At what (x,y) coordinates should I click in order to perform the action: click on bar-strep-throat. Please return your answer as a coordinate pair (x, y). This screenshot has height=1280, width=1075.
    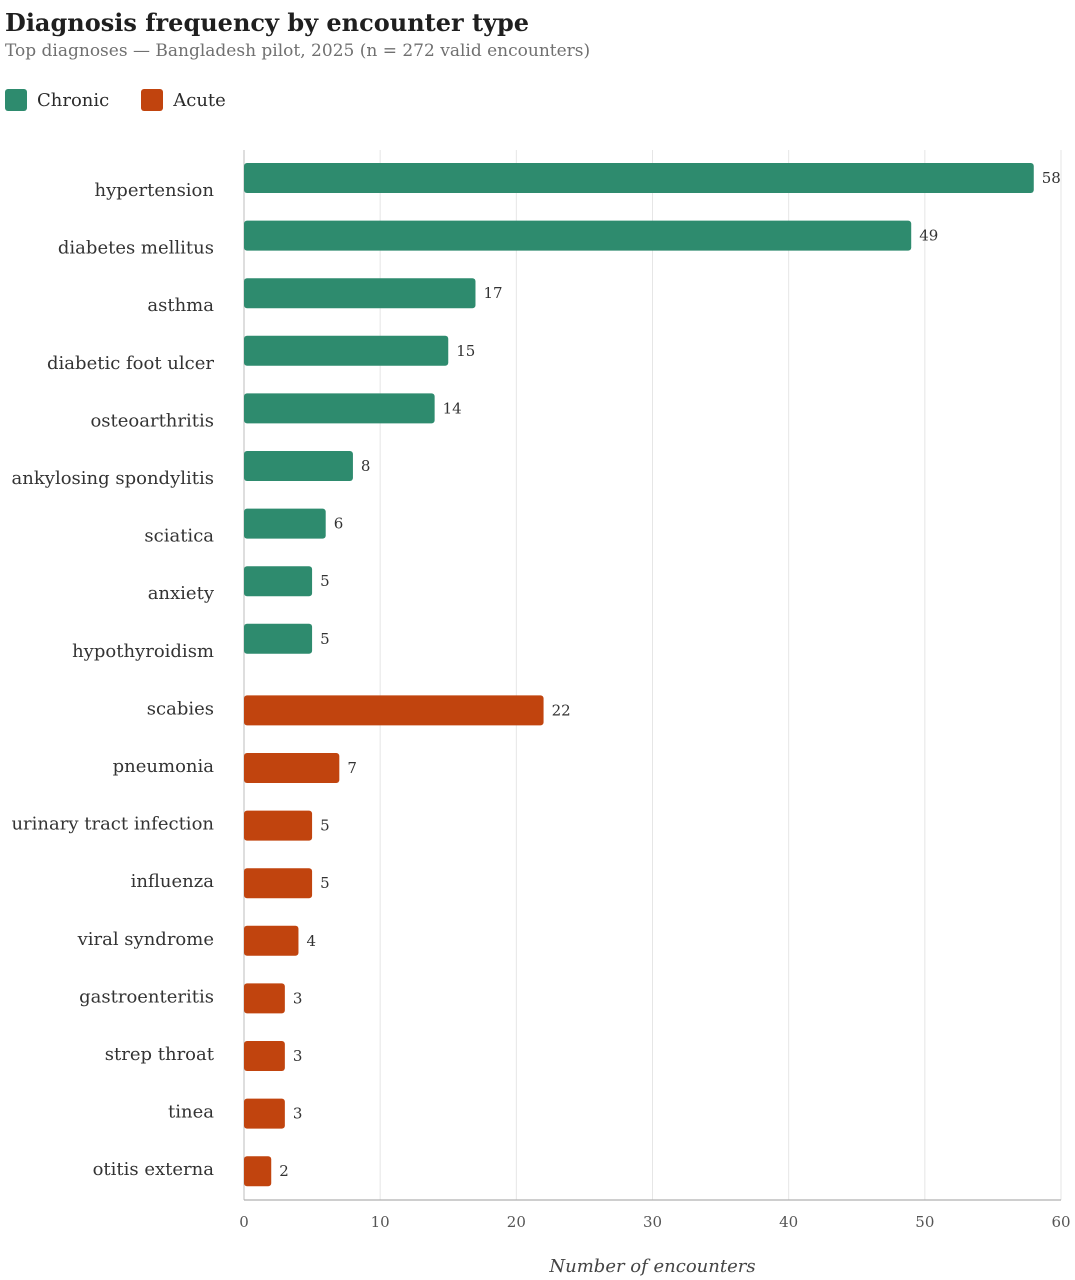
    Looking at the image, I should click on (264, 1056).